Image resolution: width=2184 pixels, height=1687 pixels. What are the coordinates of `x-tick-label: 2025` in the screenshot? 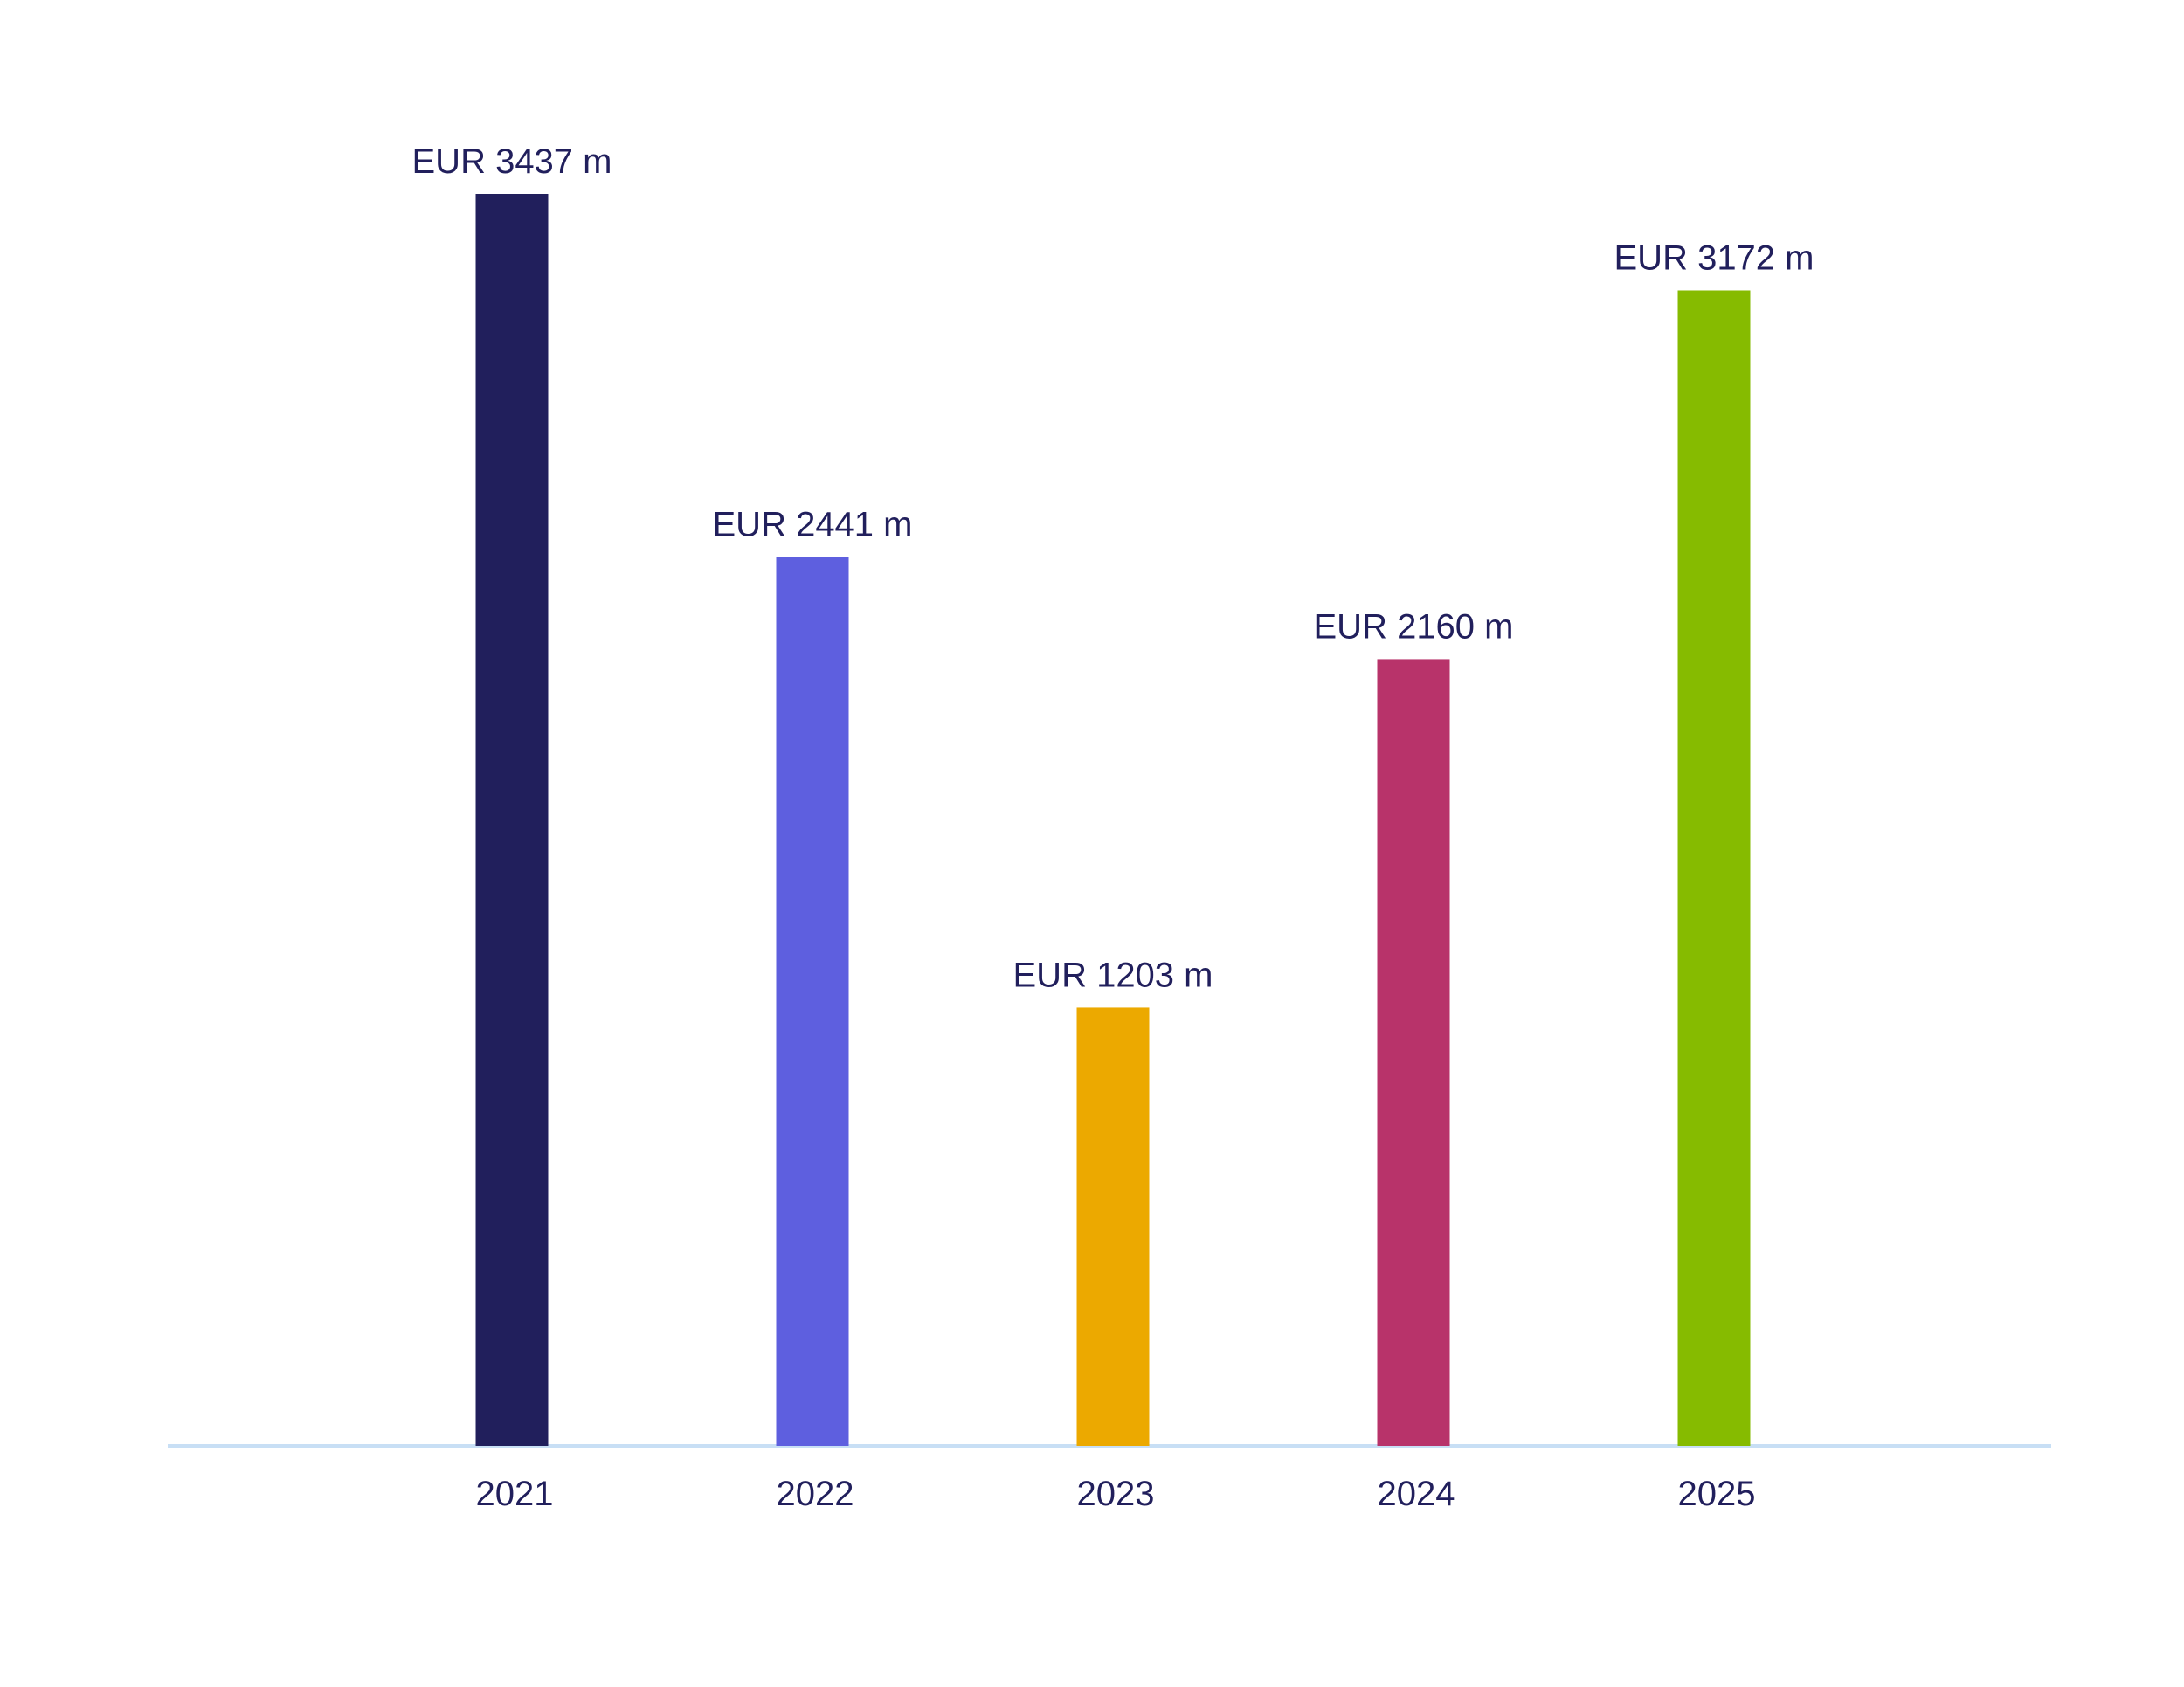 It's located at (1717, 1494).